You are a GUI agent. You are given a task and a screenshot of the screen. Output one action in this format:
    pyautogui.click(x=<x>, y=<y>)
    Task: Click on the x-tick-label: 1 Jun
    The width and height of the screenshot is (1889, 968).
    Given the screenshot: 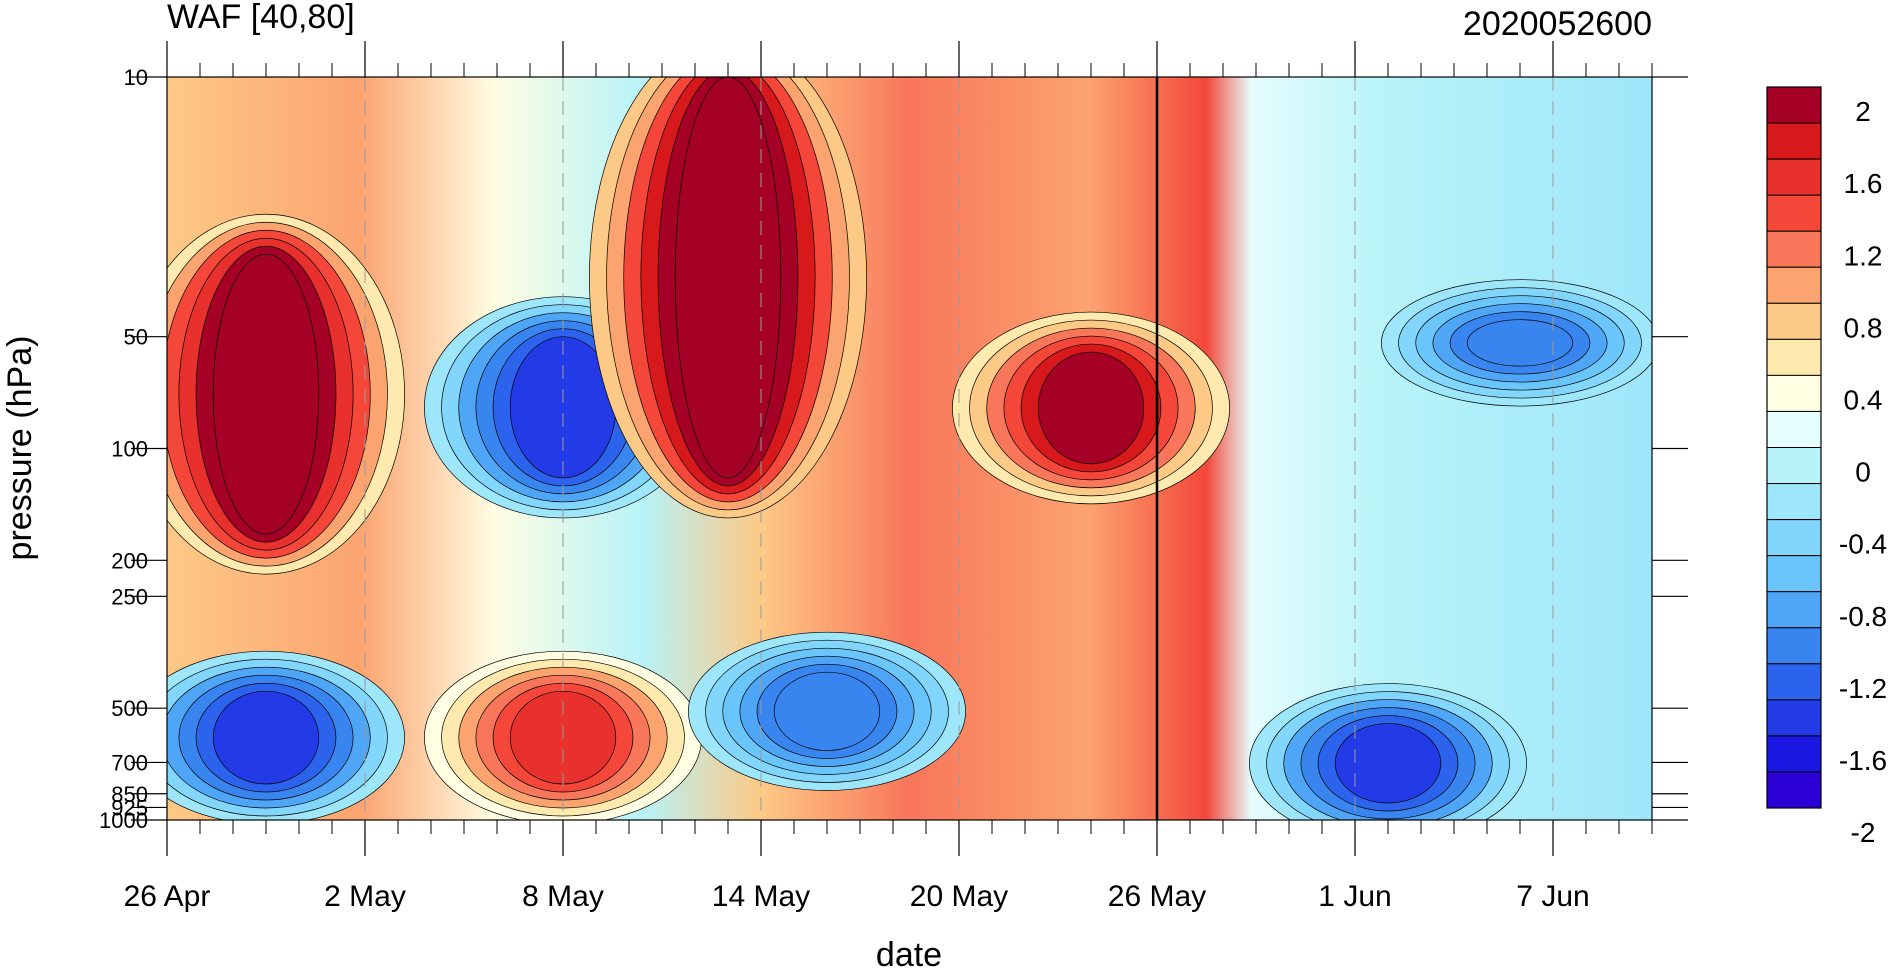 What is the action you would take?
    pyautogui.click(x=1354, y=896)
    